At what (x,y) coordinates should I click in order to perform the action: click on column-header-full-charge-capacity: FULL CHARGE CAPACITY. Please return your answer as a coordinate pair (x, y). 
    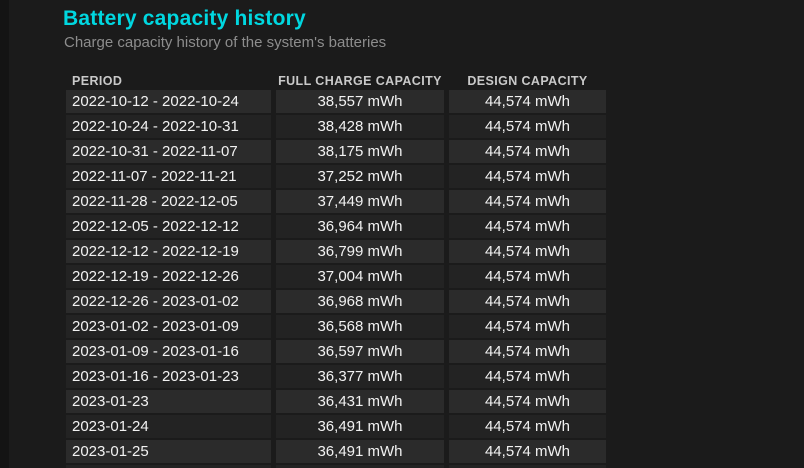
    Looking at the image, I should click on (360, 81).